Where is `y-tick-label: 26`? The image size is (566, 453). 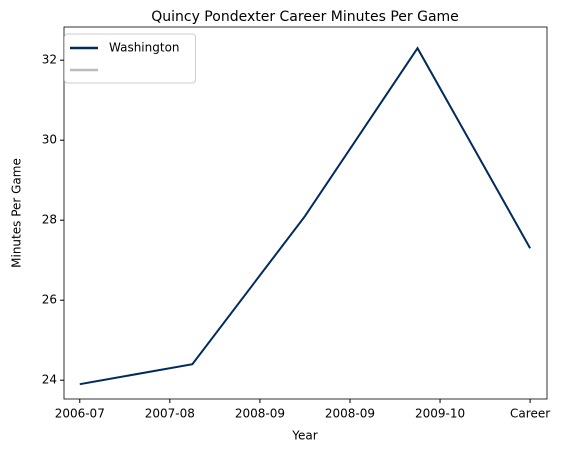
y-tick-label: 26 is located at coordinates (49, 300).